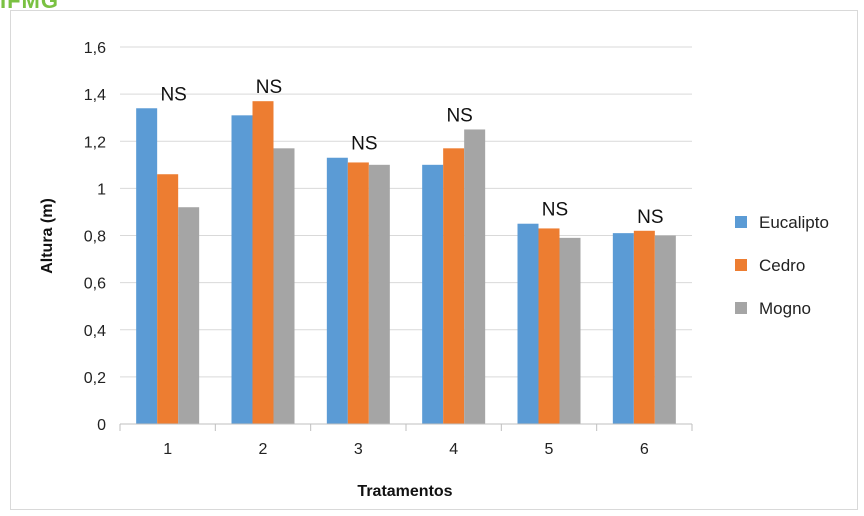 The image size is (864, 516). I want to click on x-tick-label: 5, so click(549, 449).